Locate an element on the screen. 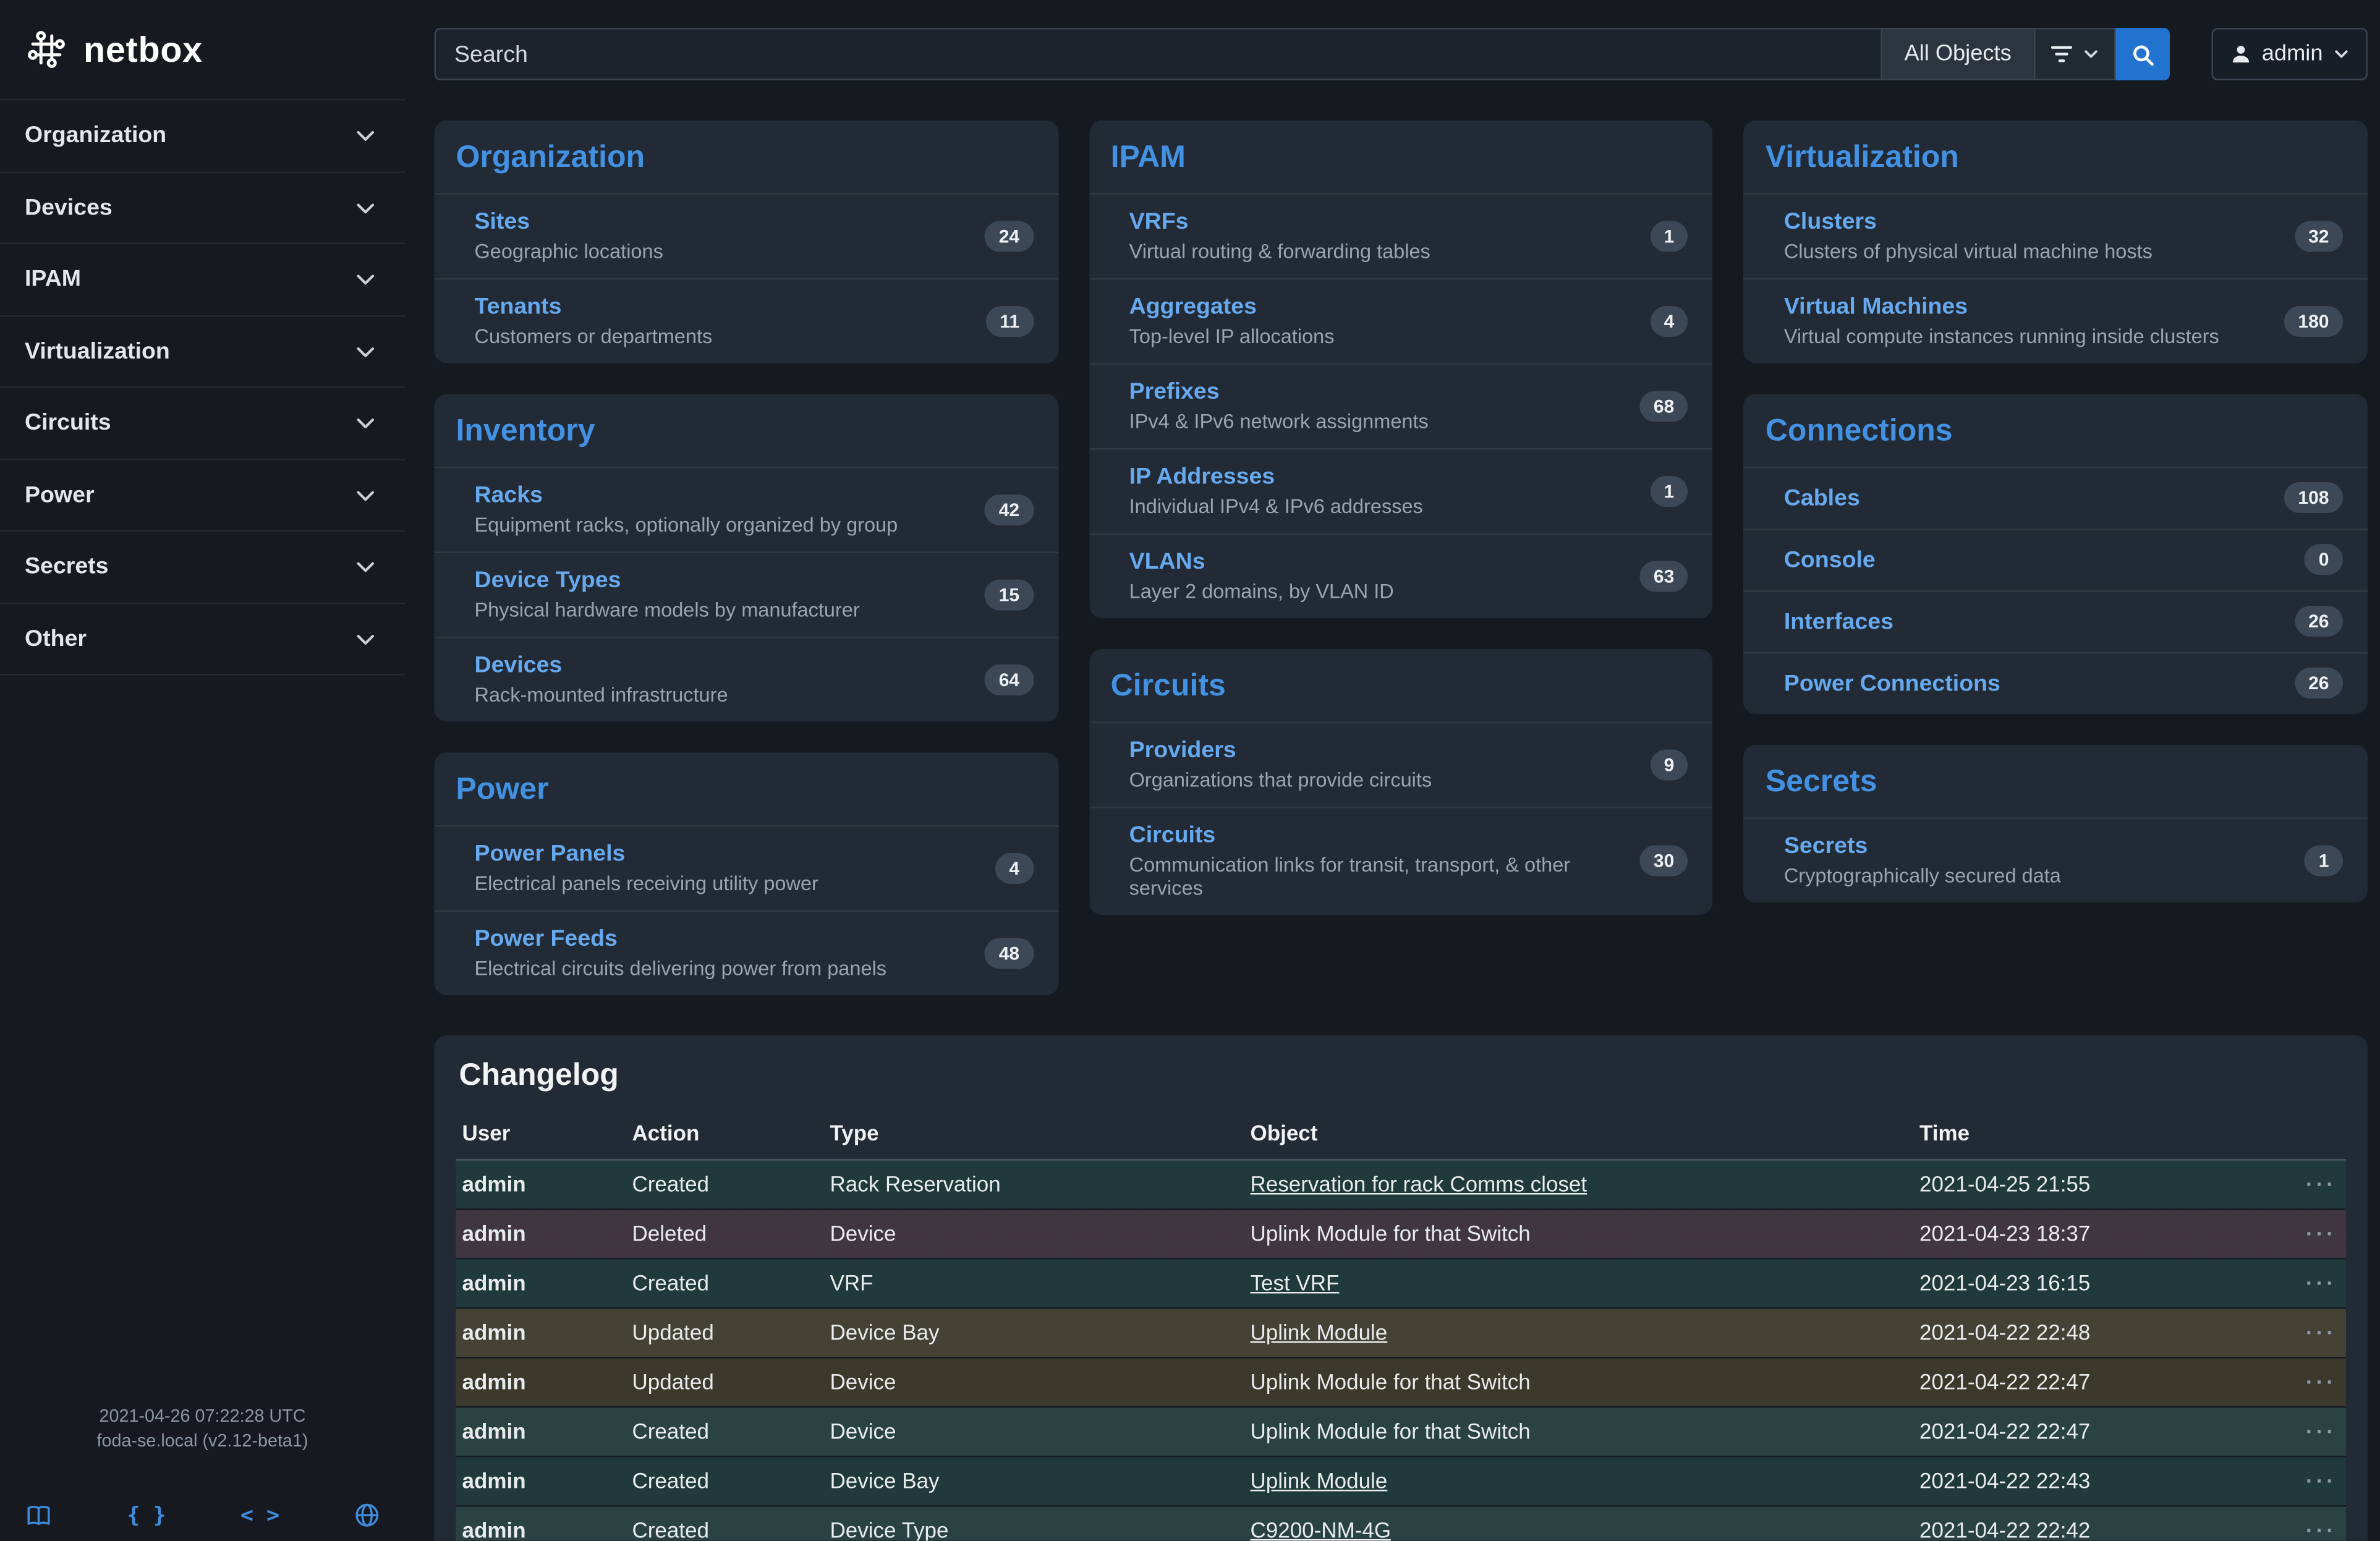  count-badge: 64 is located at coordinates (1009, 679).